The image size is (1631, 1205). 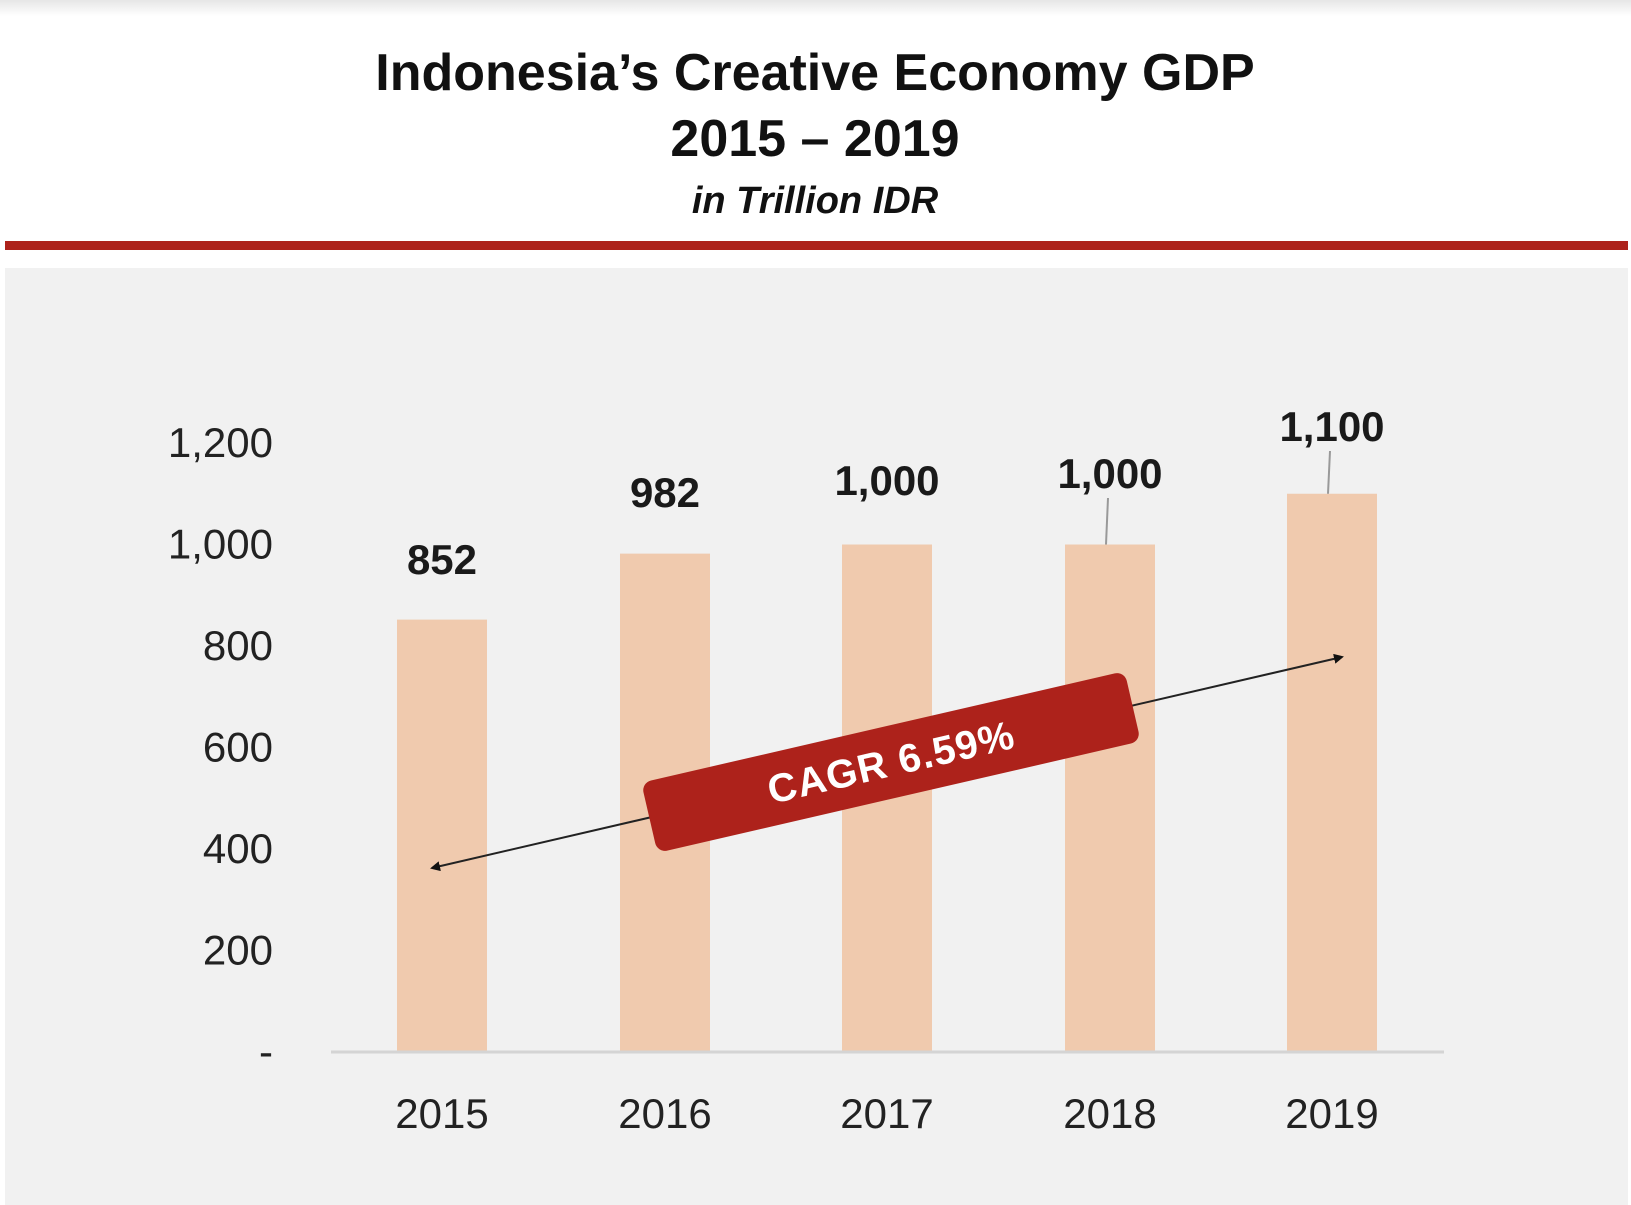 I want to click on y-tick-label: 1,200, so click(x=220, y=442).